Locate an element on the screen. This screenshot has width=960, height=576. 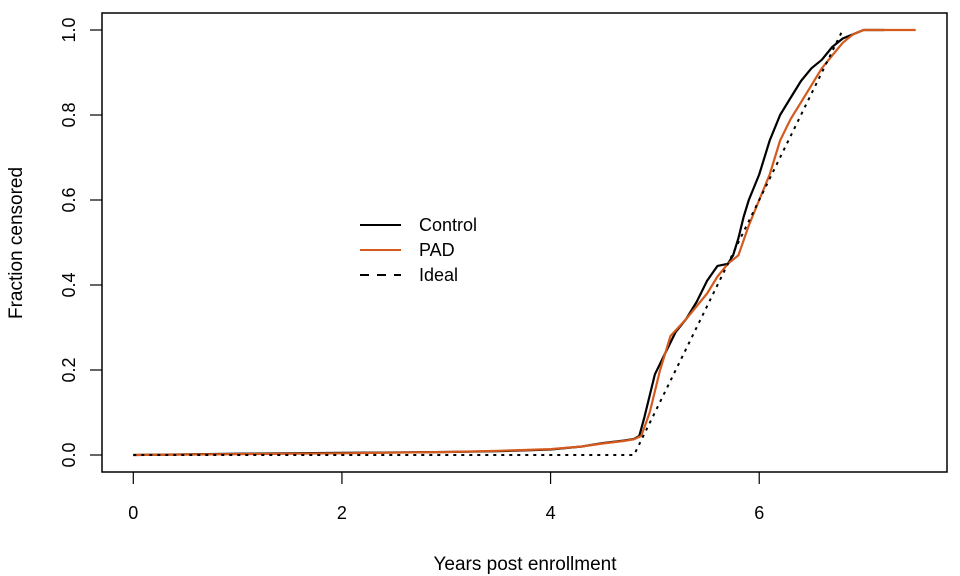
legend: Control PAD Ideal is located at coordinates (418, 250).